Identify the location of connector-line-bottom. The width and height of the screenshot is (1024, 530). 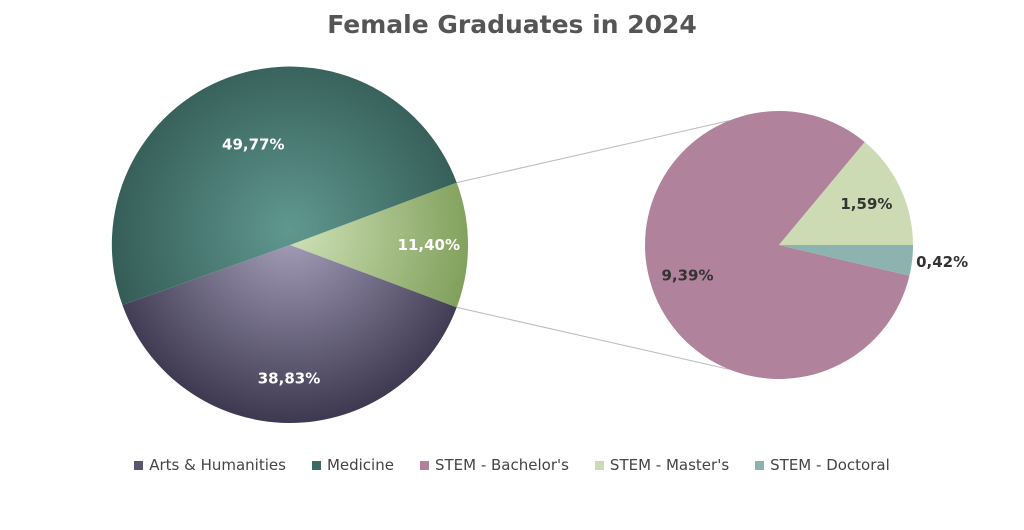
(592, 338).